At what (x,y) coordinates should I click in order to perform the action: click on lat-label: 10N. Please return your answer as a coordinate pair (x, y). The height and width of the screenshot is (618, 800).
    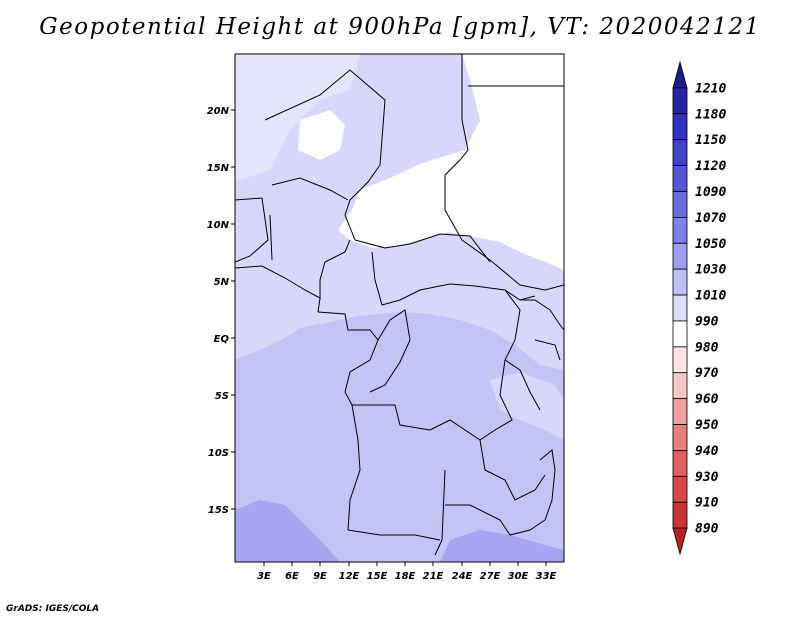
    Looking at the image, I should click on (218, 225).